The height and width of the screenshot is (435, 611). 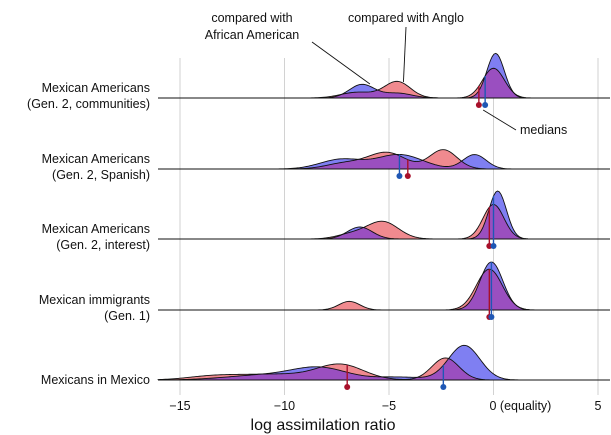 What do you see at coordinates (341, 63) in the screenshot?
I see `annotation-aa-leader` at bounding box center [341, 63].